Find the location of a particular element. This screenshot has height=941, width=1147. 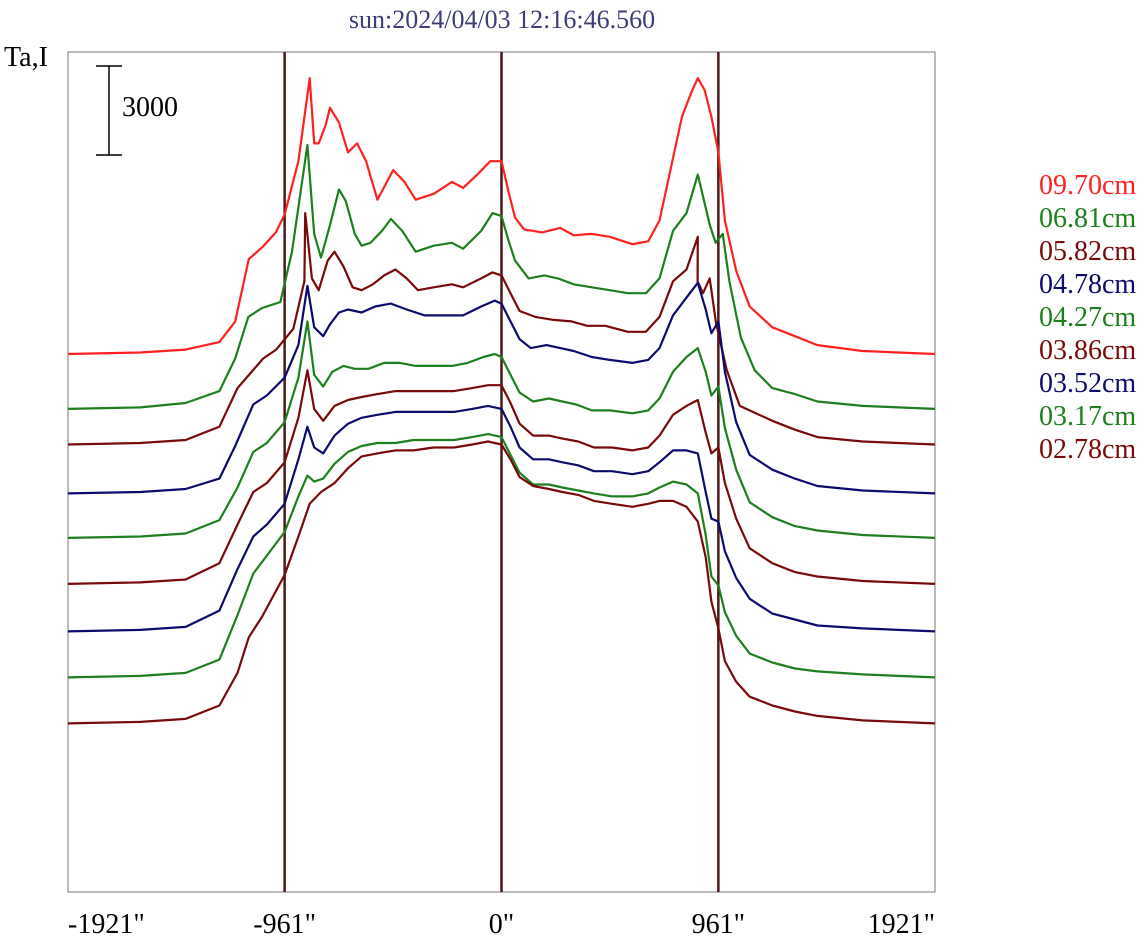

legend-item-03.86cm: 03.86cm is located at coordinates (1087, 350).